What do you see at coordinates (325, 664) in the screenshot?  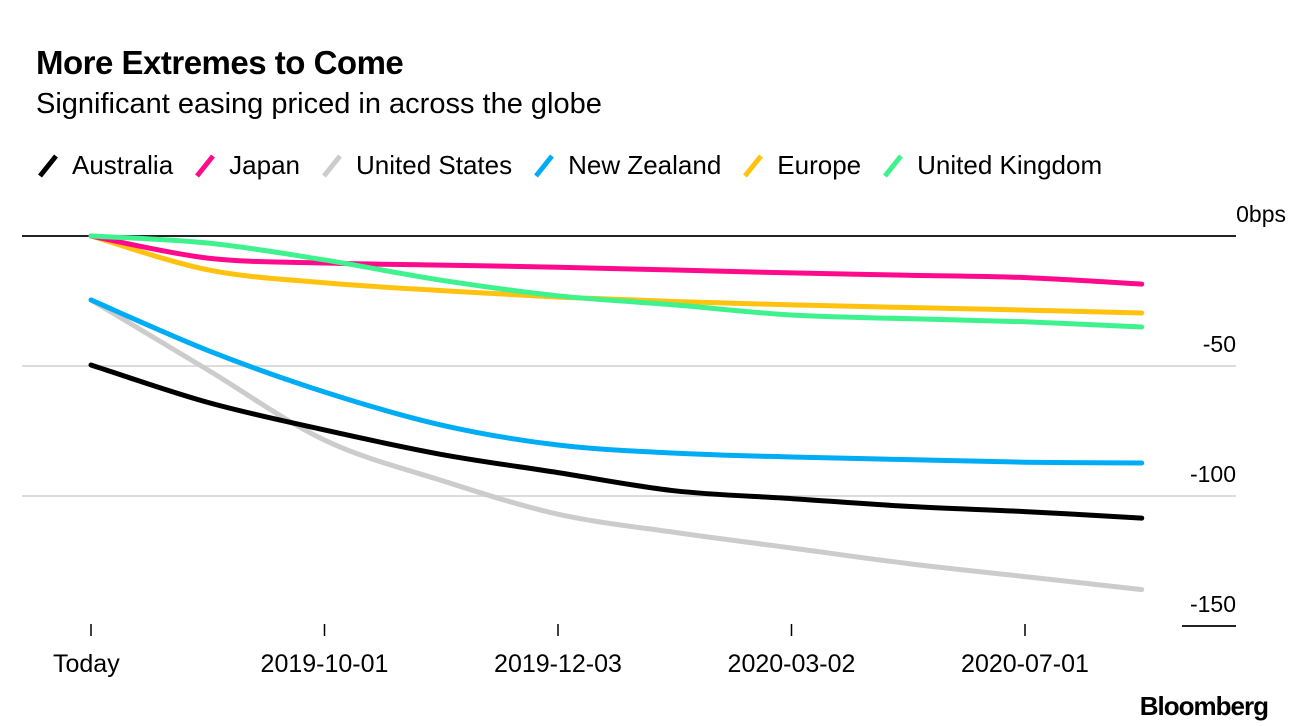 I see `x-tick-label: 2019-10-01` at bounding box center [325, 664].